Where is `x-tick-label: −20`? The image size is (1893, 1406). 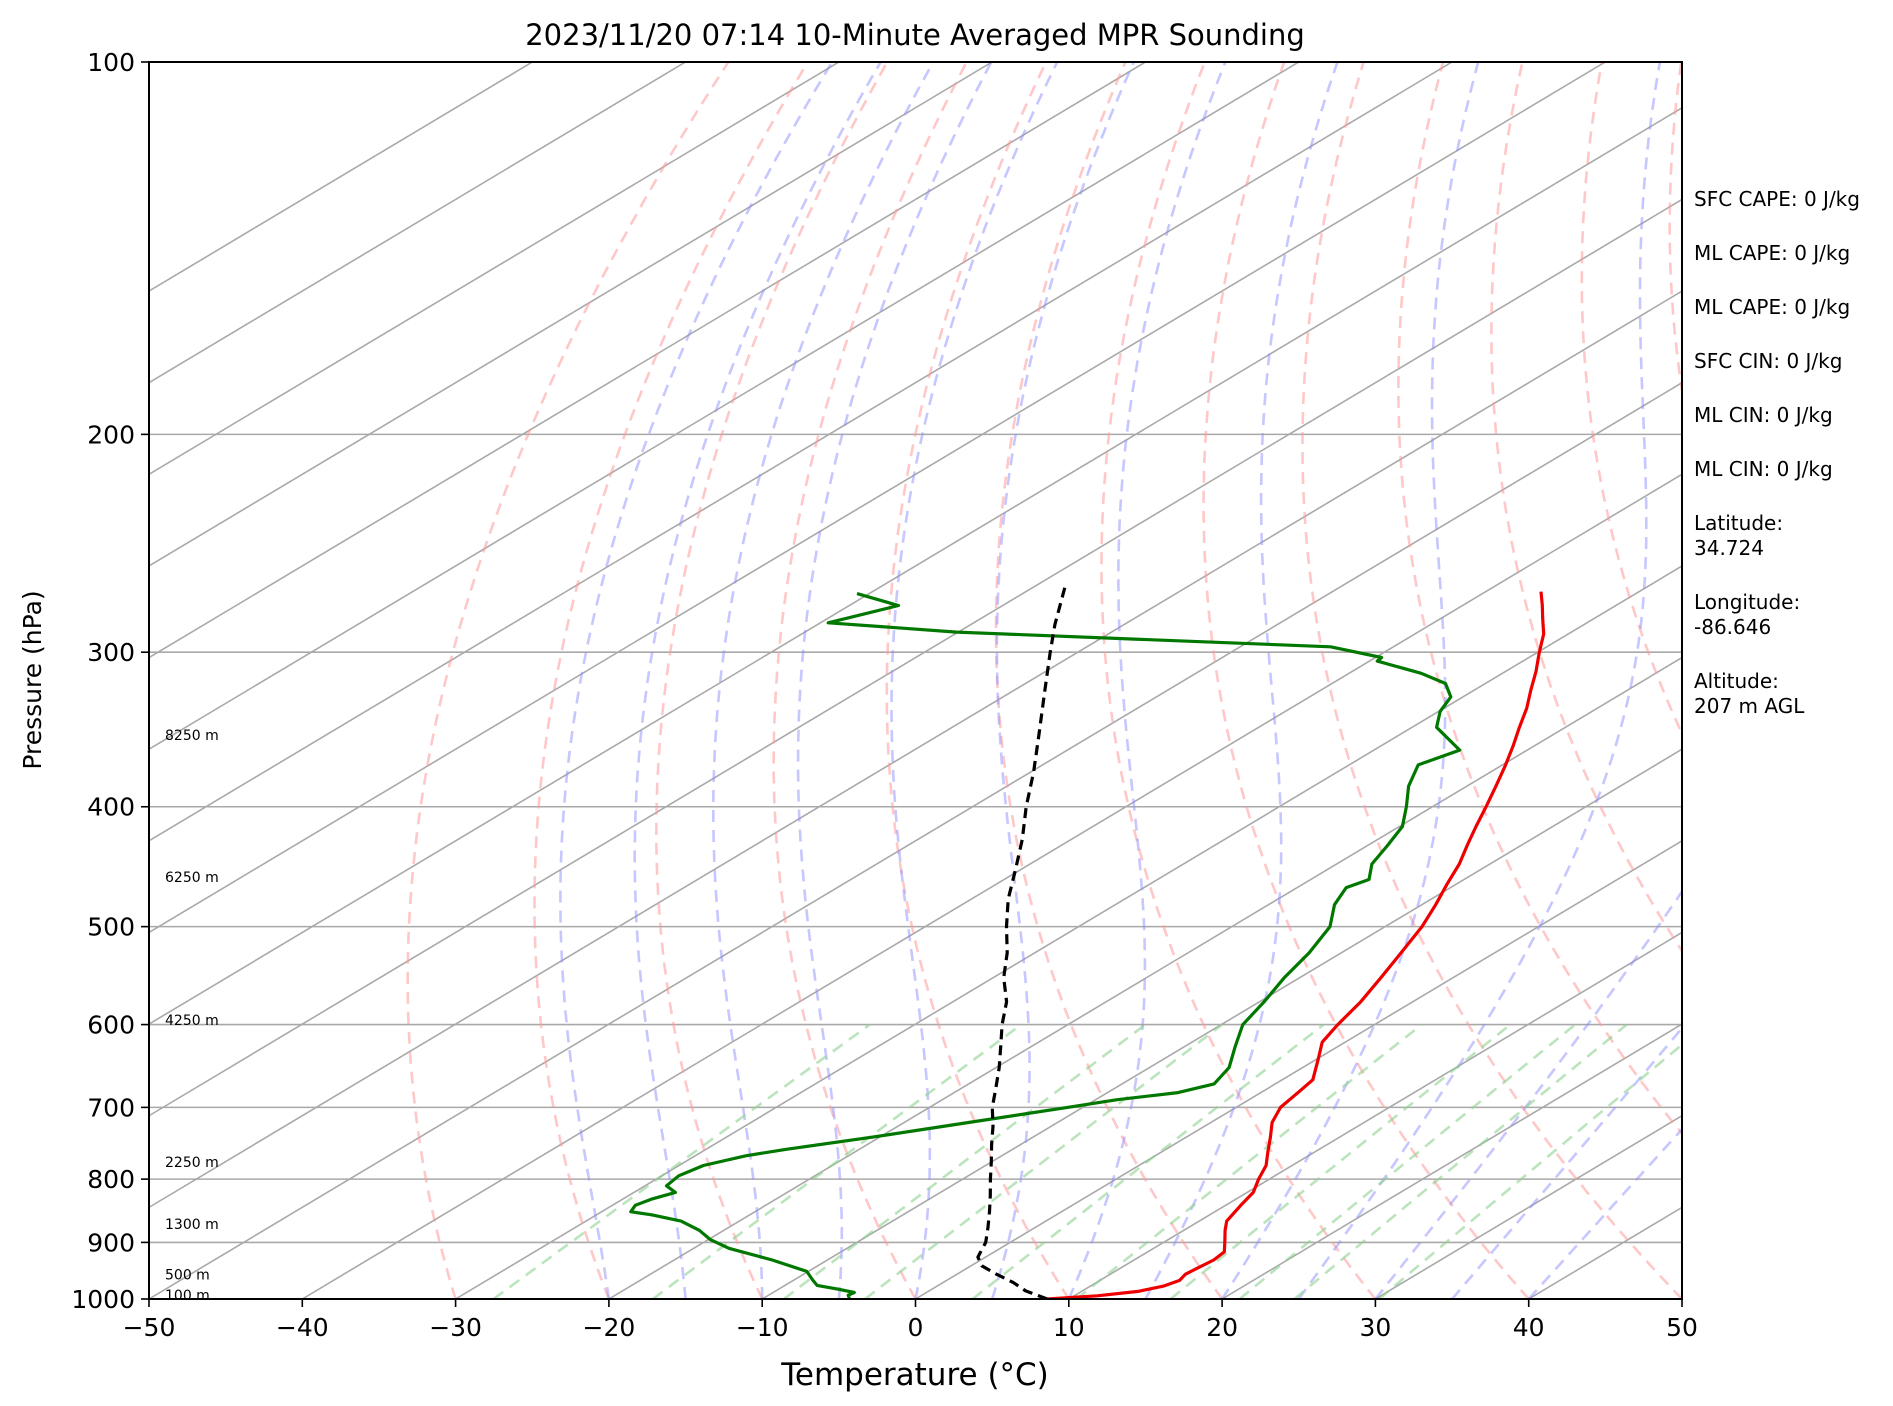 x-tick-label: −20 is located at coordinates (609, 1327).